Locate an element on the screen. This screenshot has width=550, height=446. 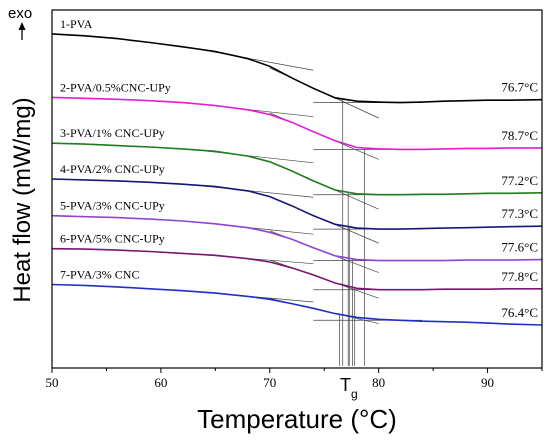
series-label: 1-PVA is located at coordinates (76, 24).